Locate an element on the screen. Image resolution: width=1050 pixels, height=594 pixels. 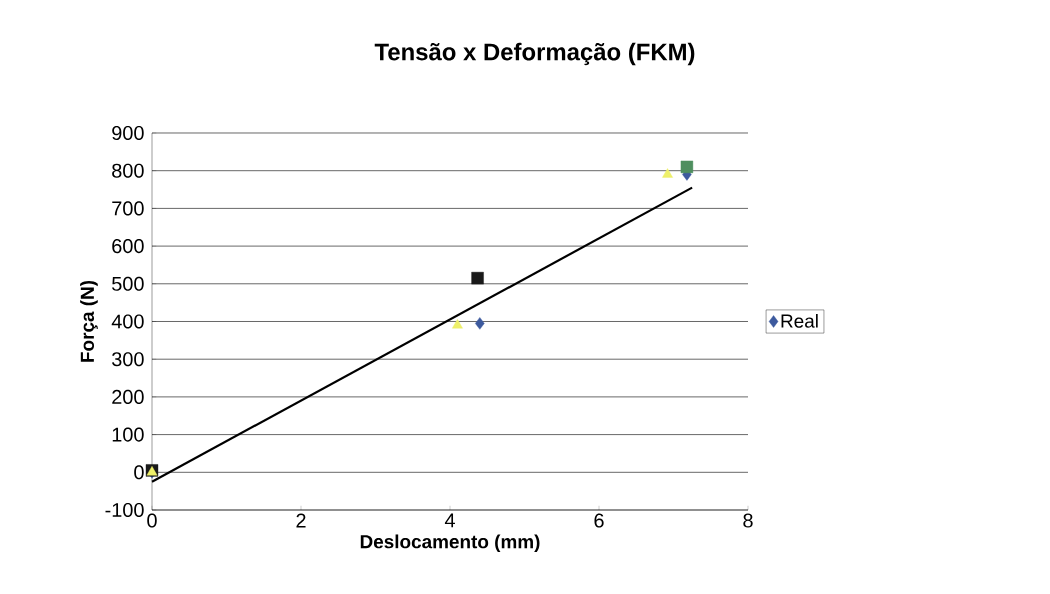
y-tick-label: 300 is located at coordinates (128, 359).